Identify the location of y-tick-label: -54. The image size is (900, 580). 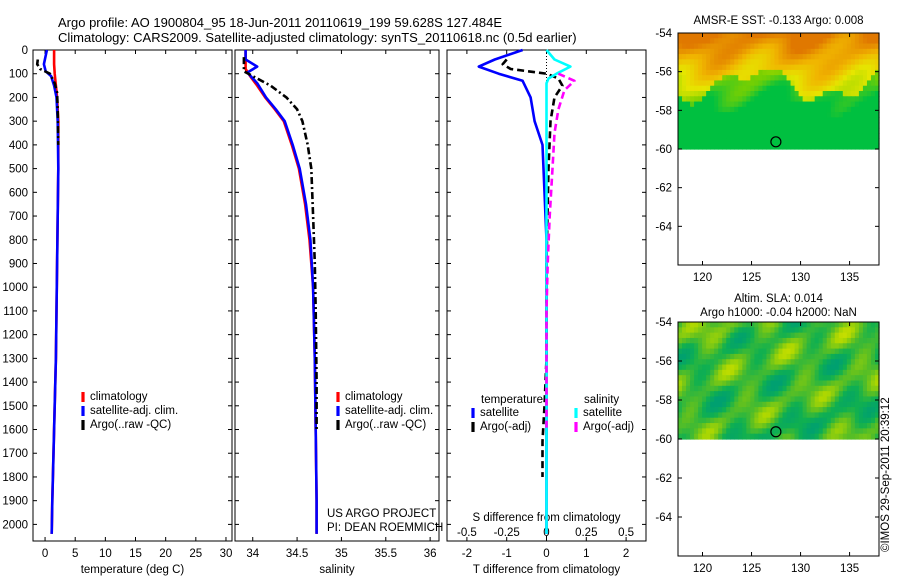
(663, 323).